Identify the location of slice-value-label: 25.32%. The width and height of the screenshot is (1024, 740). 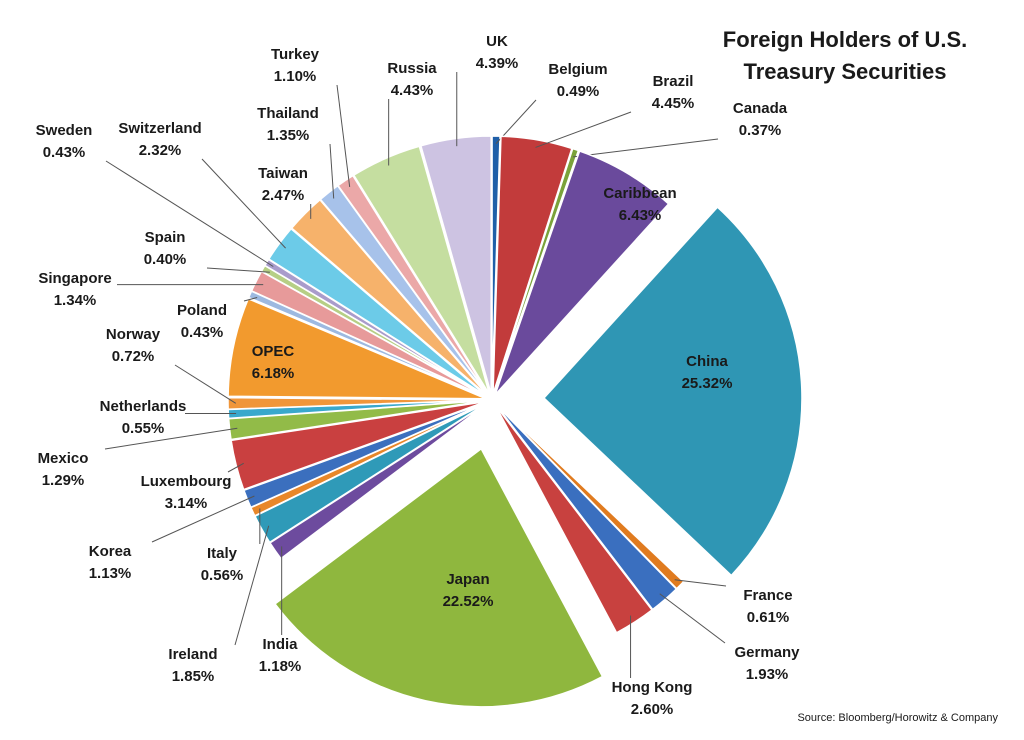
(707, 383).